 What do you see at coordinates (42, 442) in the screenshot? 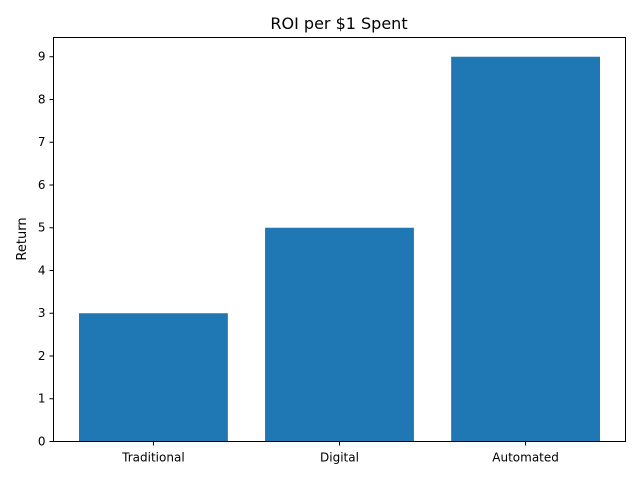
I see `y-tick-label: 0` at bounding box center [42, 442].